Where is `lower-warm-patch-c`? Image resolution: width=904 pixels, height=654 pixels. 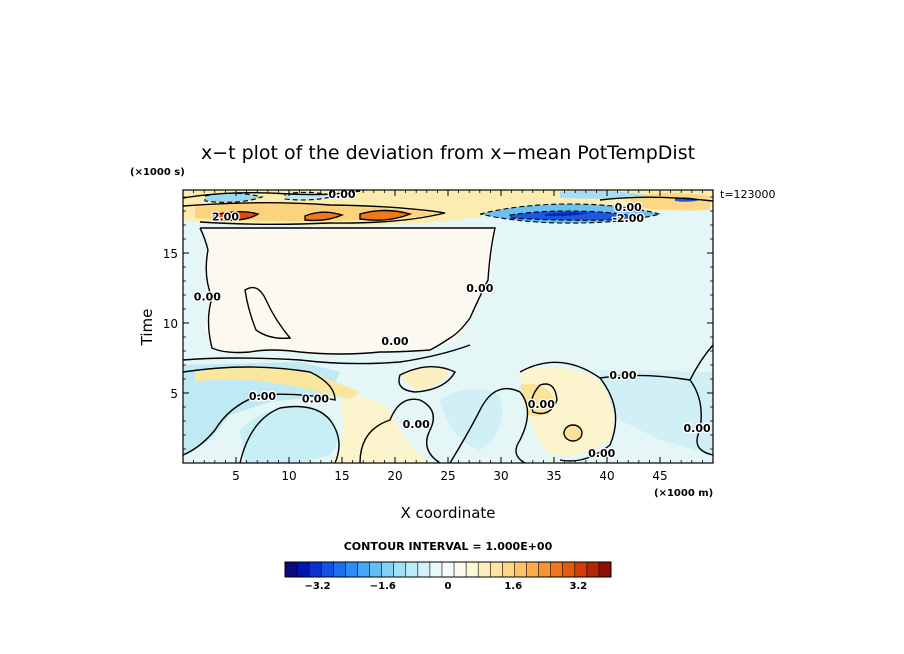
lower-warm-patch-c is located at coordinates (537, 400).